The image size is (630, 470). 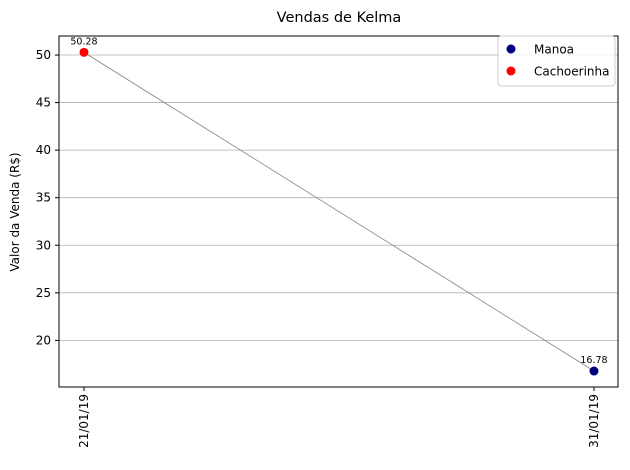 I want to click on data-label: 16.78, so click(x=593, y=360).